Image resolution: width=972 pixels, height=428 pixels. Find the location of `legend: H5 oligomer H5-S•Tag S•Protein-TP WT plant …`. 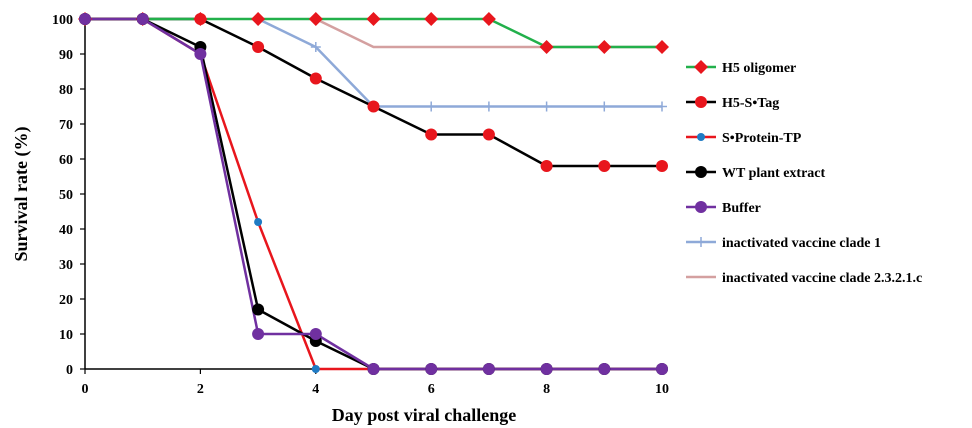

legend: H5 oligomer H5-S•Tag S•Protein-TP WT plant … is located at coordinates (804, 173).